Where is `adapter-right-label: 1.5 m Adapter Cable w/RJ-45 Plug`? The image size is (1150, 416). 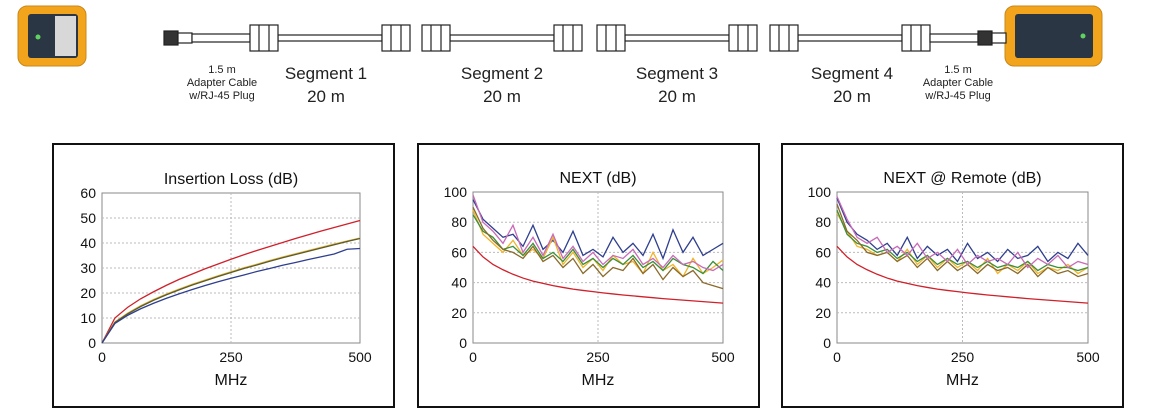
adapter-right-label: 1.5 m Adapter Cable w/RJ-45 Plug is located at coordinates (958, 83).